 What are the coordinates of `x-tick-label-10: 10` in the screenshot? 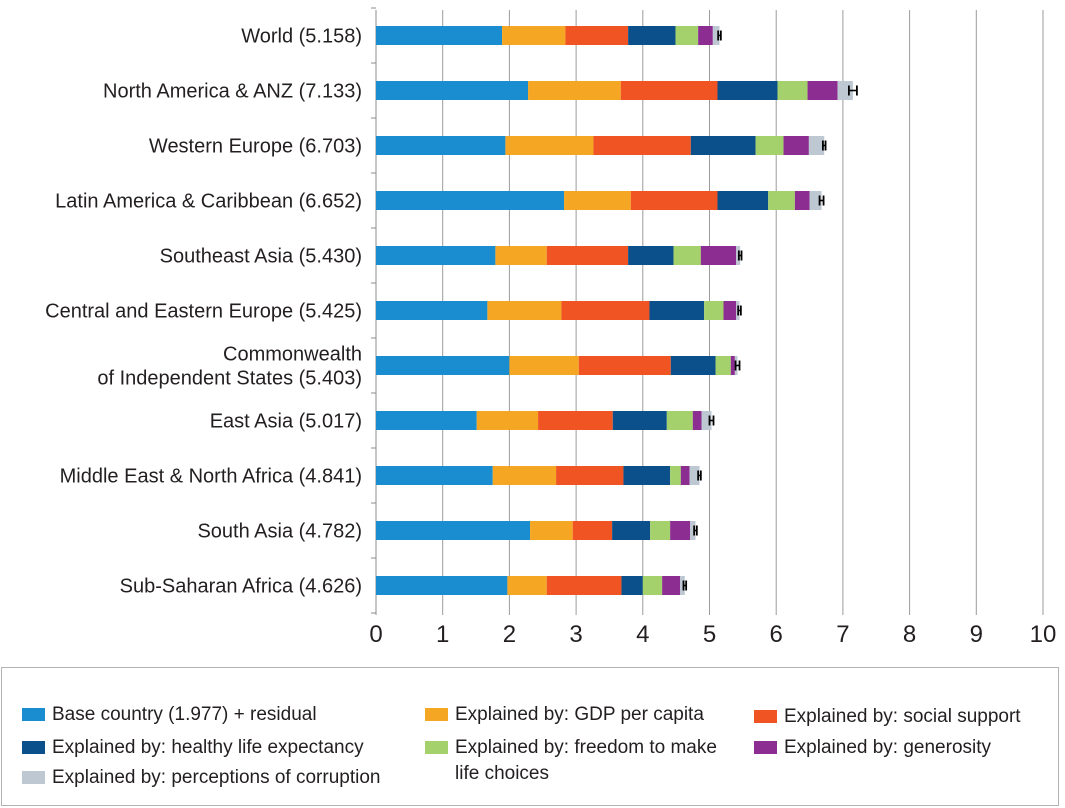 It's located at (1043, 634).